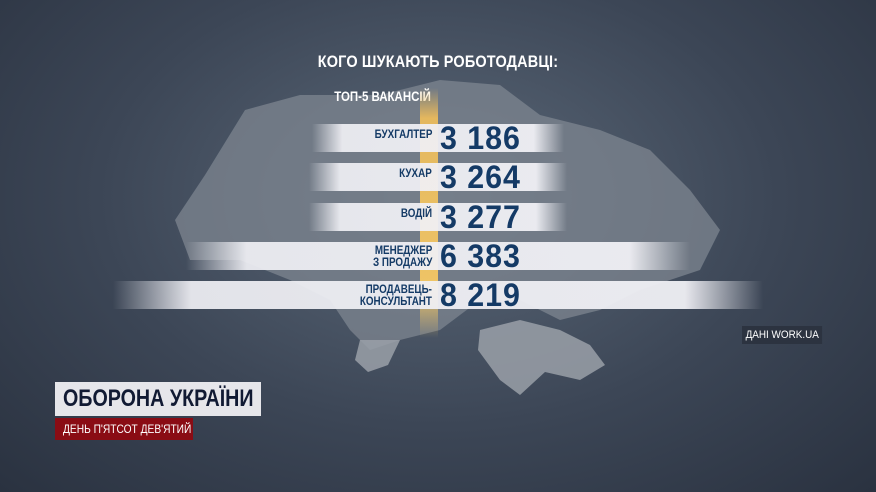 The image size is (876, 492). I want to click on bar-category-label: БУХГАЛТЕР, so click(403, 134).